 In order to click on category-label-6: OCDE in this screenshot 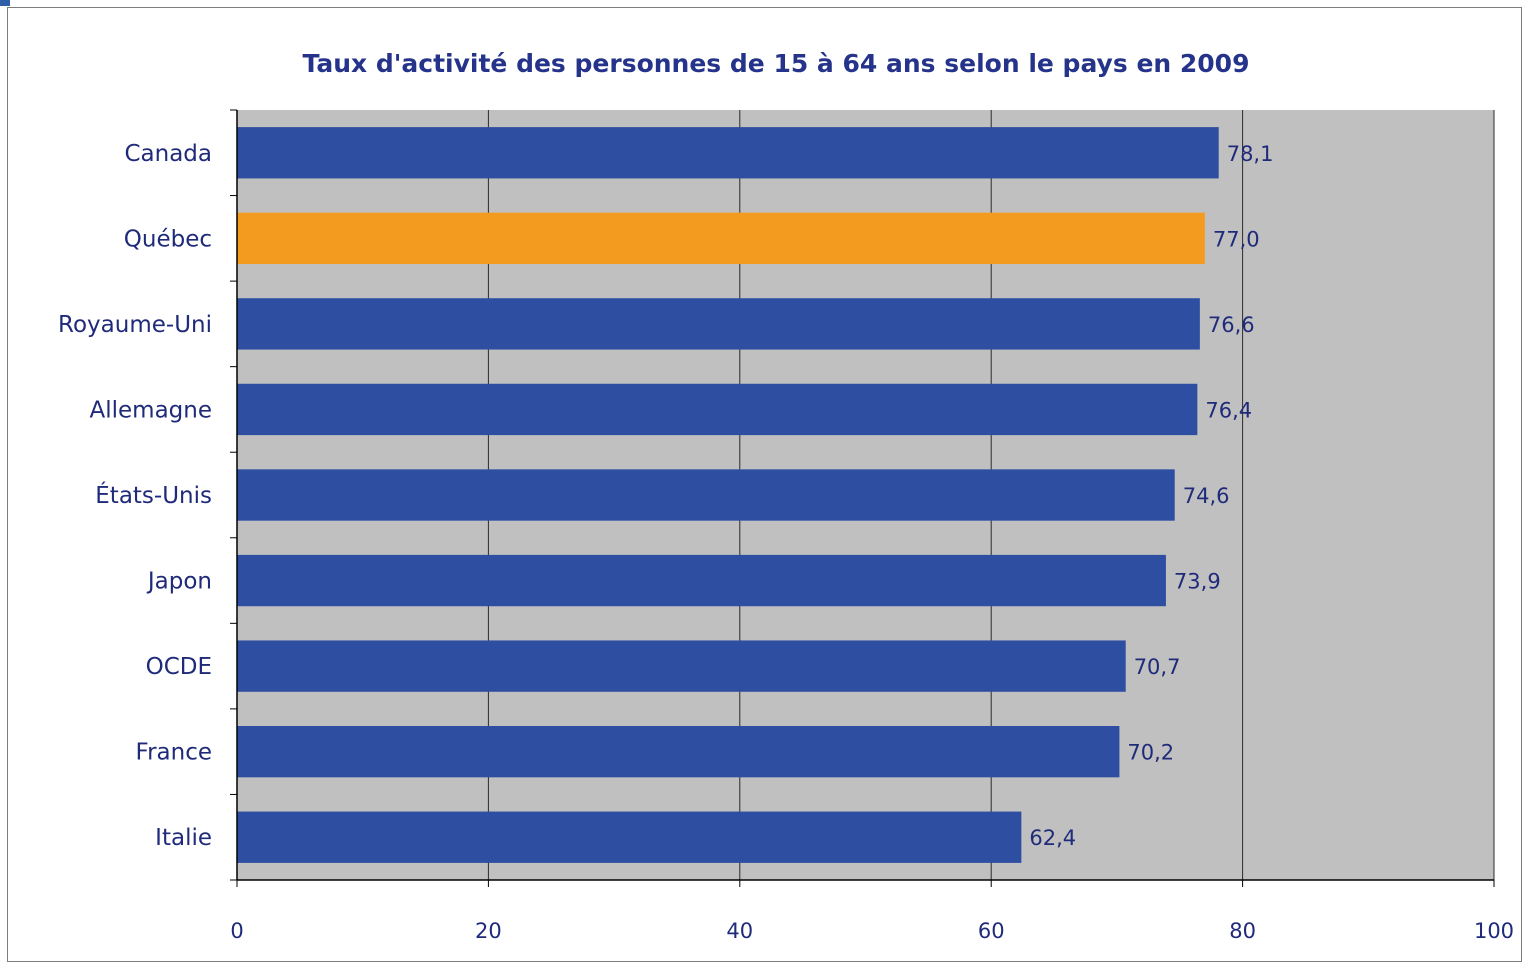, I will do `click(179, 667)`.